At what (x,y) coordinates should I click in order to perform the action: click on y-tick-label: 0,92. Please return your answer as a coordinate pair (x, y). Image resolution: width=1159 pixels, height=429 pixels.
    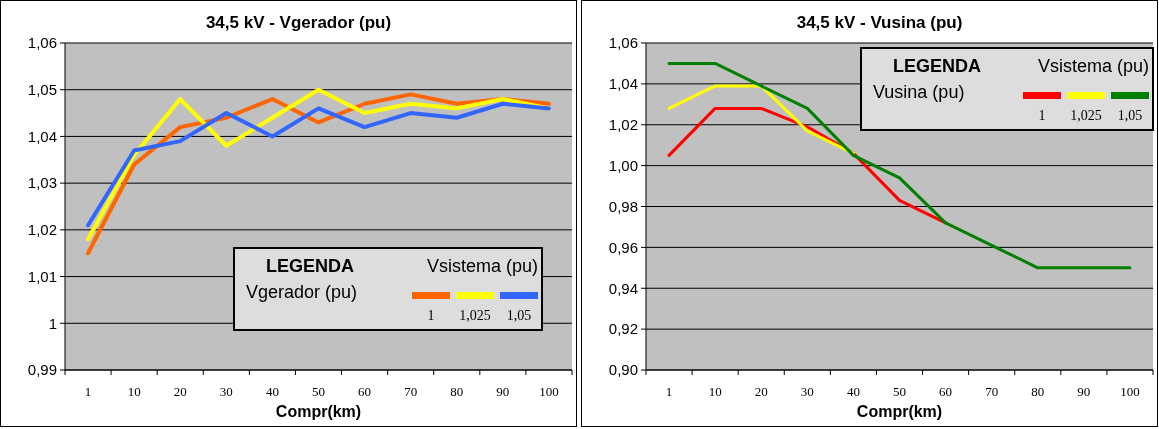
    Looking at the image, I should click on (623, 329).